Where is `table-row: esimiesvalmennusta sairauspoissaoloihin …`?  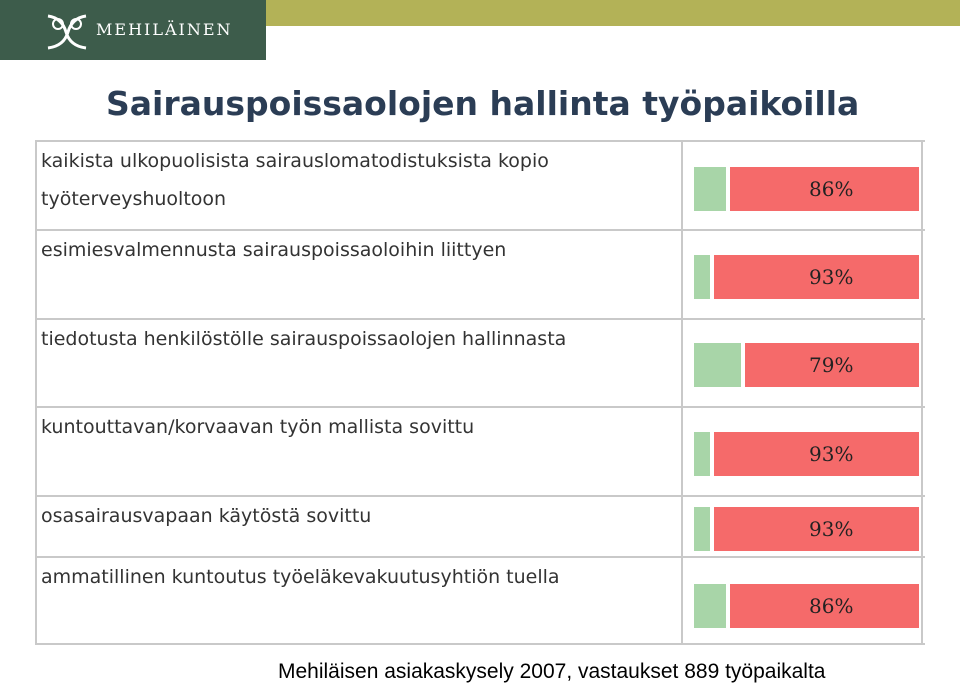
table-row: esimiesvalmennusta sairauspoissaoloihin … is located at coordinates (480, 273).